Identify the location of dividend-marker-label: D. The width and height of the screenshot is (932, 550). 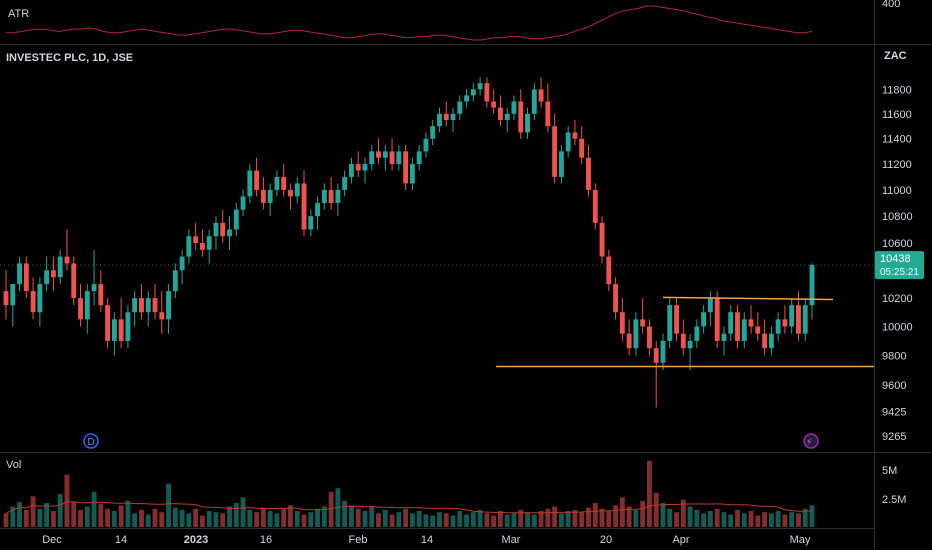
(91, 442).